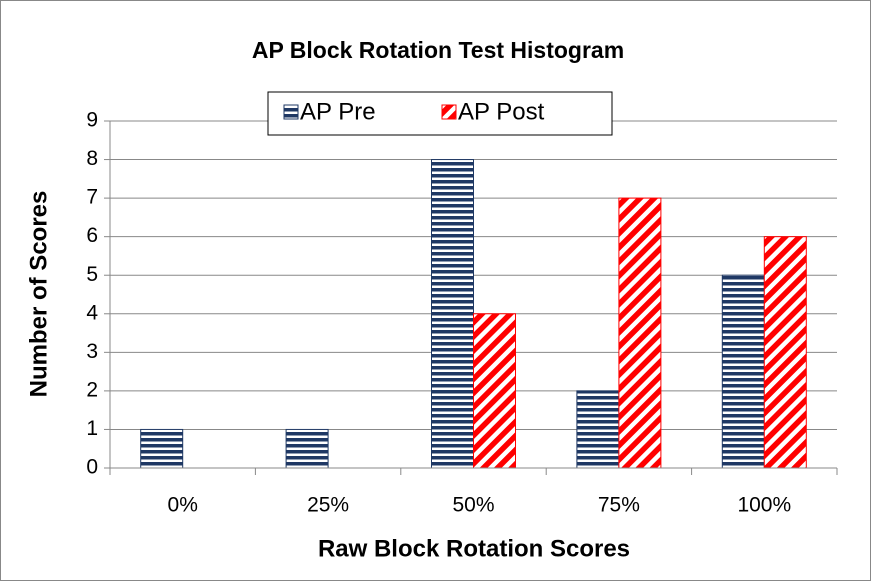 This screenshot has height=582, width=872. What do you see at coordinates (92, 467) in the screenshot?
I see `y-tick-label: 0` at bounding box center [92, 467].